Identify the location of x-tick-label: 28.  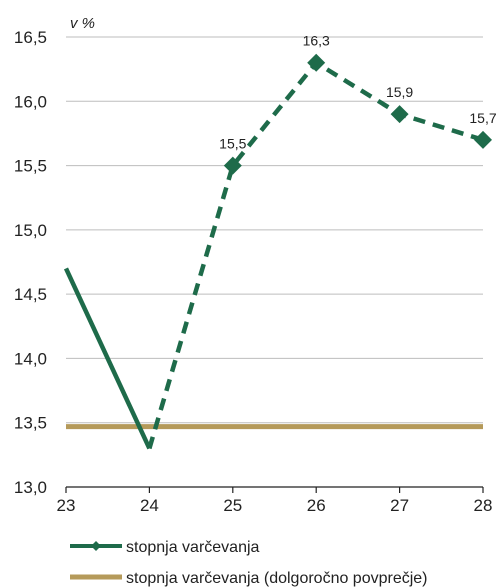
(483, 505).